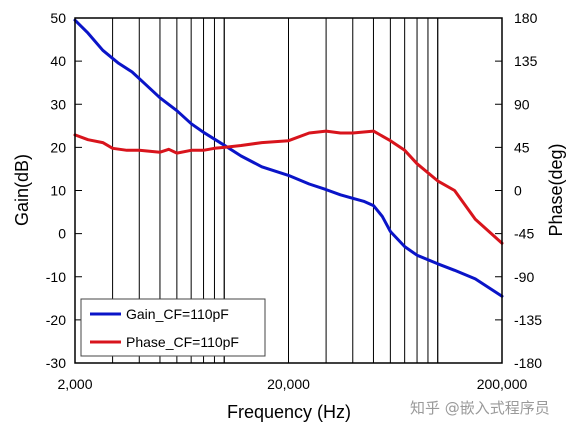 The image size is (578, 432). Describe the element at coordinates (526, 18) in the screenshot. I see `right-tick-label: 180` at that location.